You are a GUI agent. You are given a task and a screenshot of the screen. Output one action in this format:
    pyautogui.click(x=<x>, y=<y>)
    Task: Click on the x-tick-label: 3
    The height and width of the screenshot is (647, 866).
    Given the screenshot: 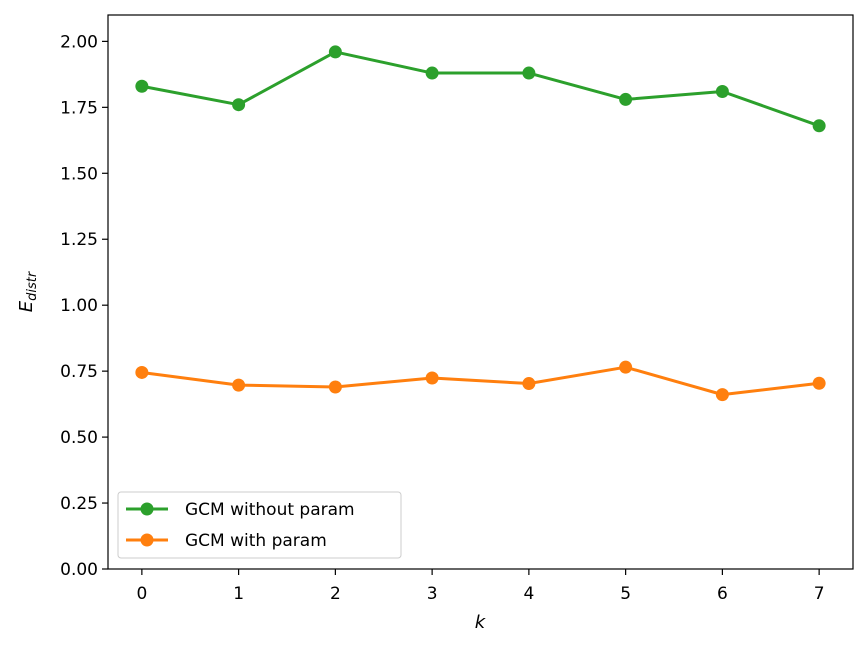 What is the action you would take?
    pyautogui.click(x=432, y=594)
    